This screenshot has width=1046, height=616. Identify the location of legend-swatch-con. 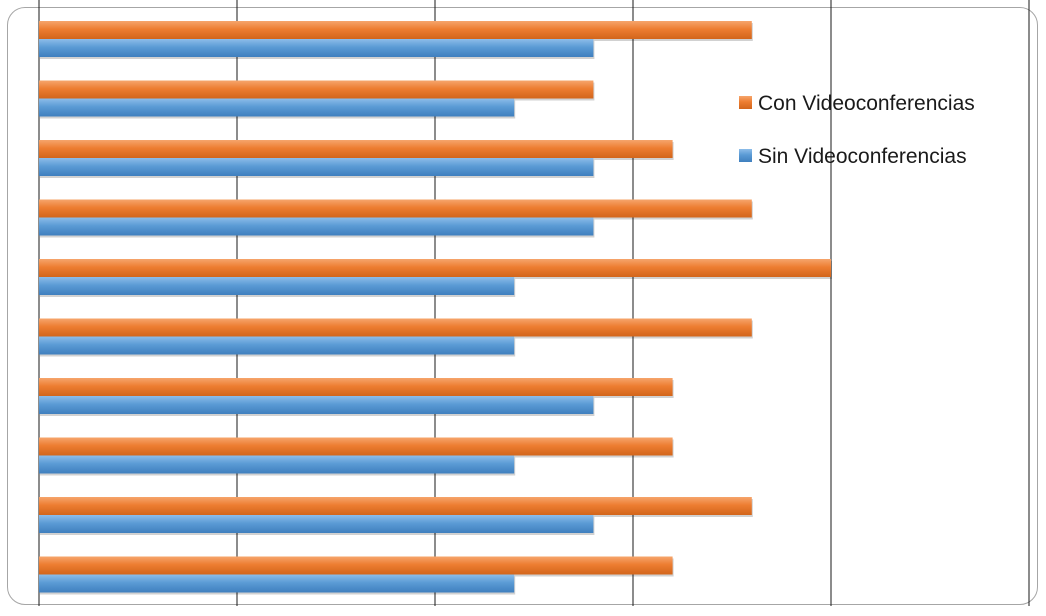
(745, 102).